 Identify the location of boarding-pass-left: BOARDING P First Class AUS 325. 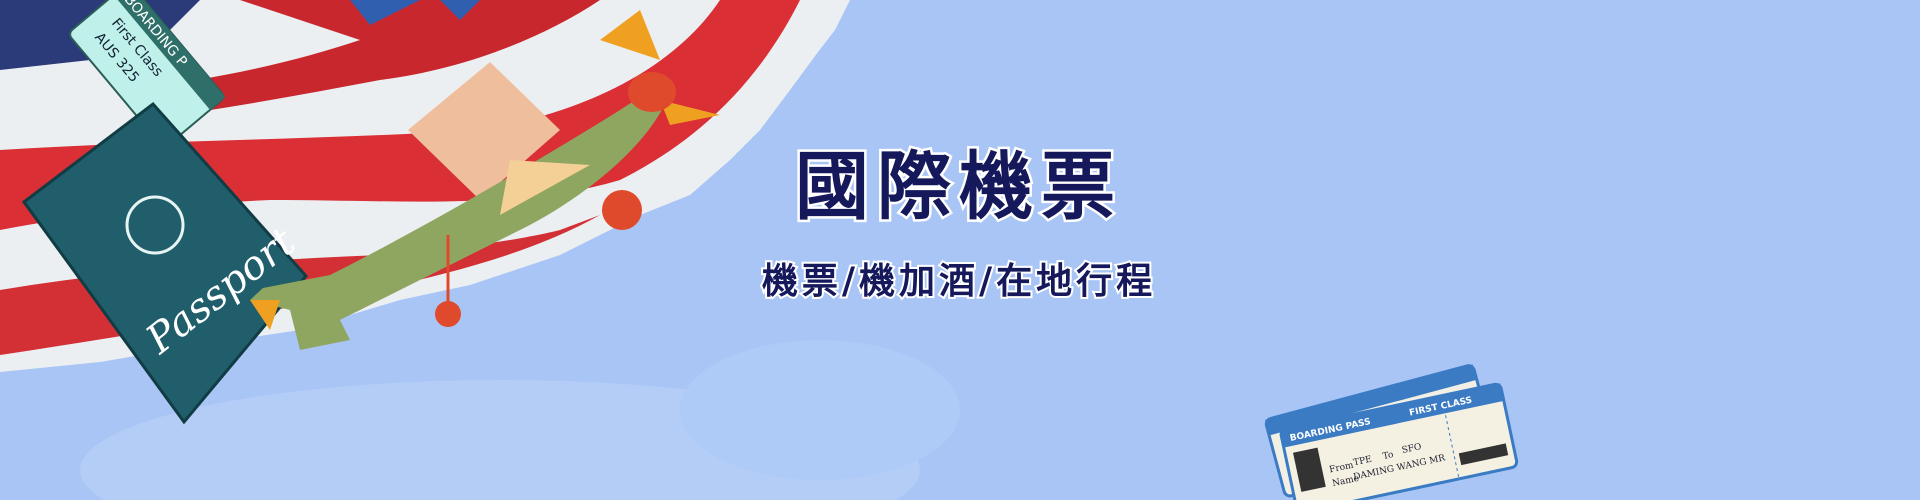
(147, 74).